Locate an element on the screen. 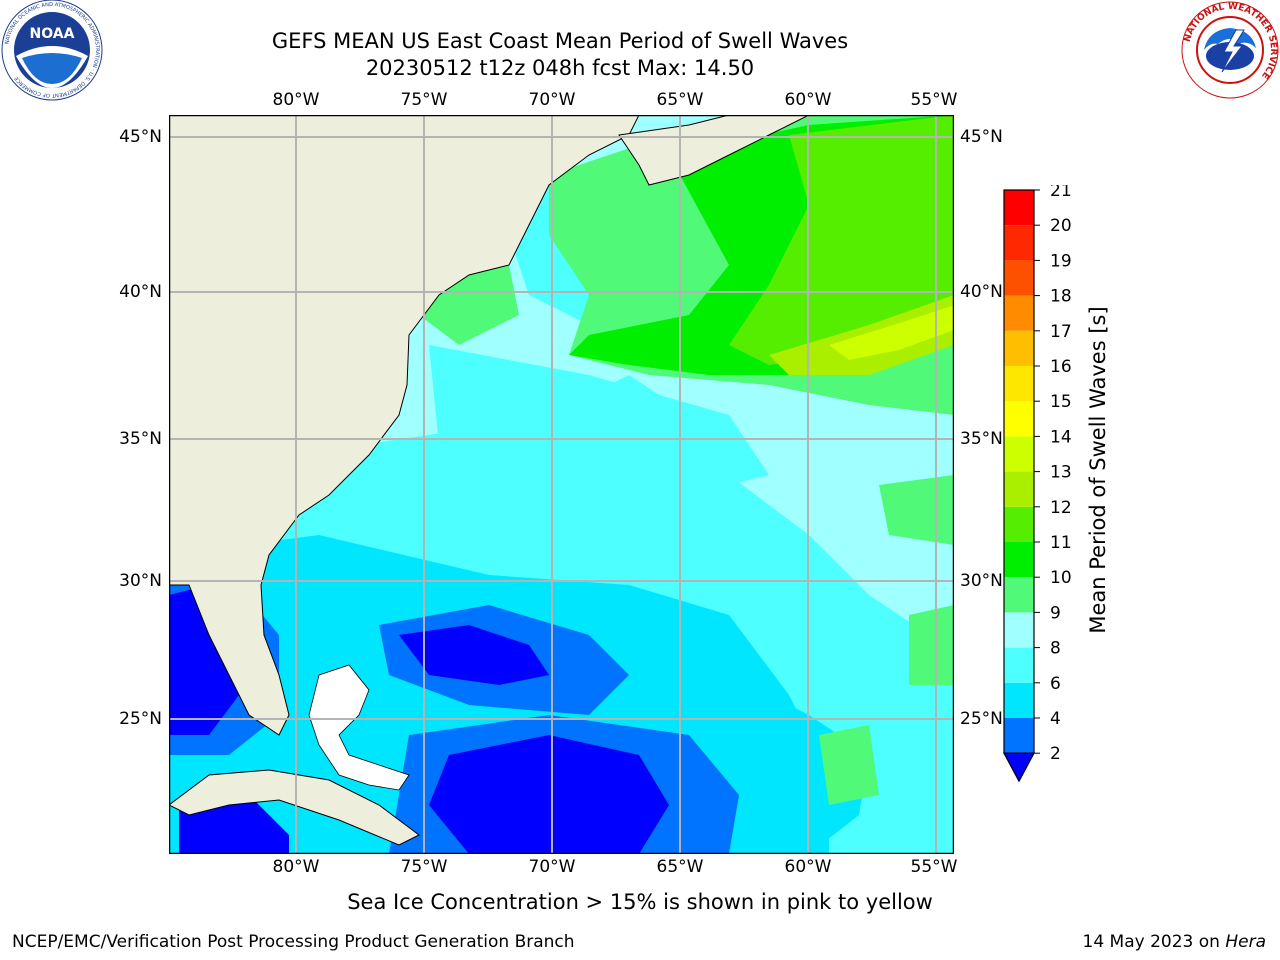  lat-label-right-45n: 45°N is located at coordinates (981, 137).